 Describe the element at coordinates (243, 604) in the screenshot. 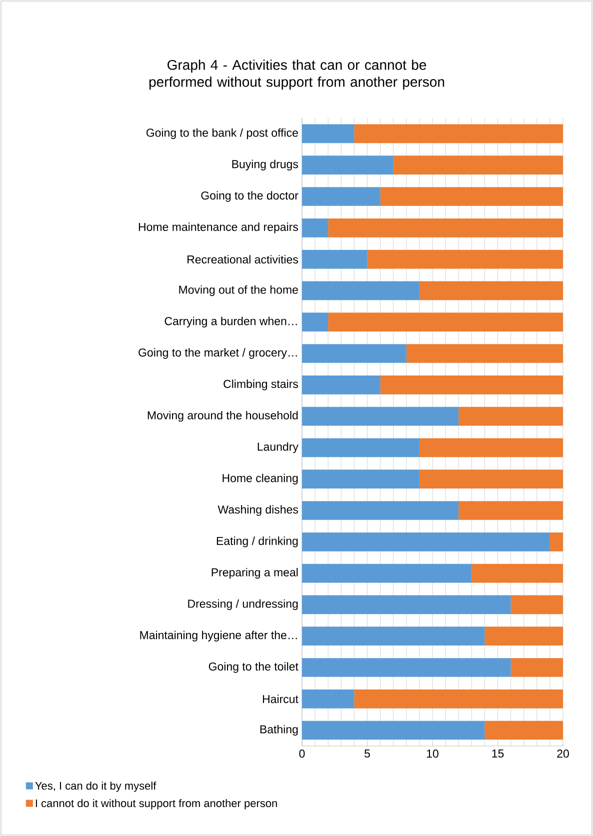

I see `y-tick-label: Dressing / undressing` at that location.